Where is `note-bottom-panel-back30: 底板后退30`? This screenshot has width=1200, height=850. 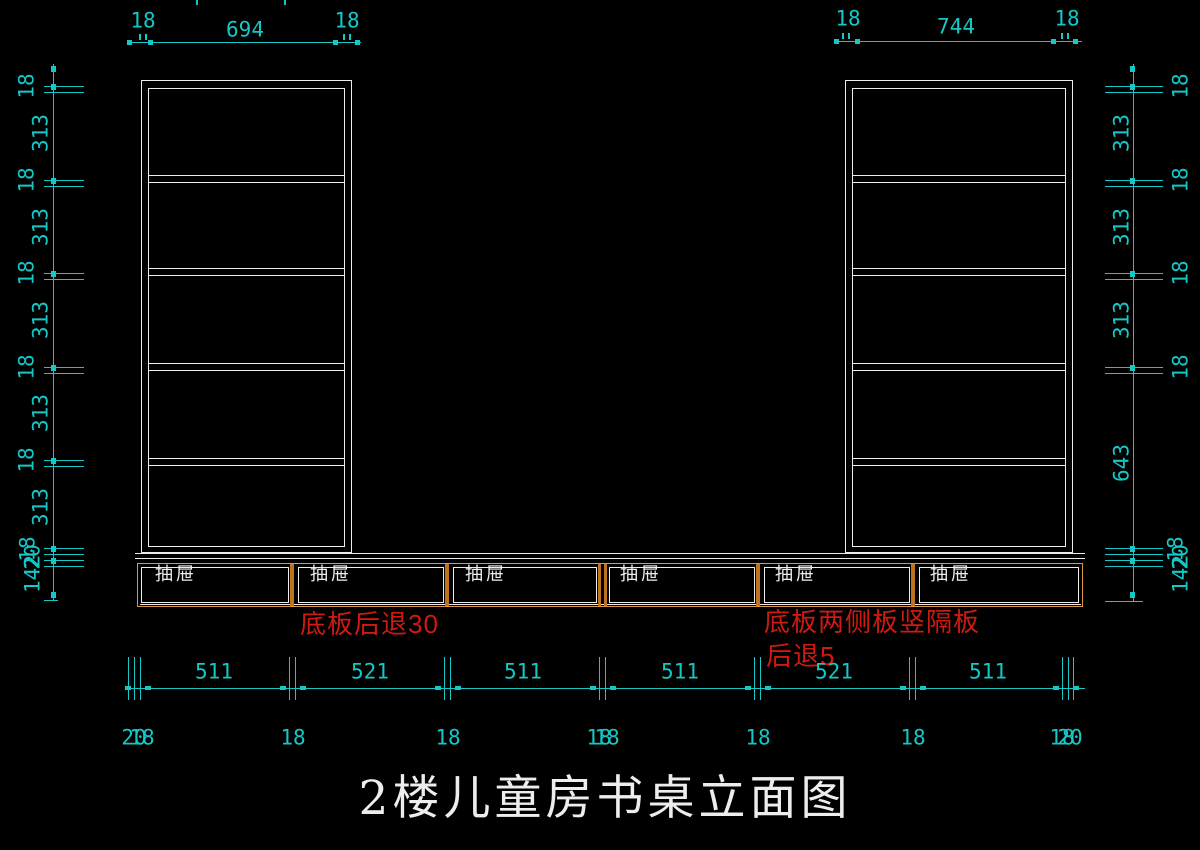
note-bottom-panel-back30: 底板后退30 is located at coordinates (369, 624).